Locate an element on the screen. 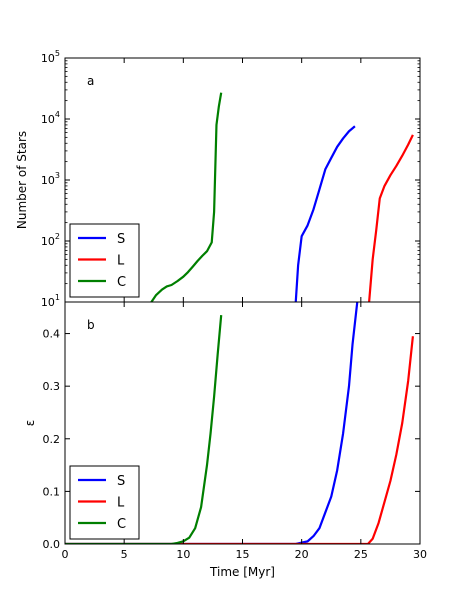  panel-letter: b is located at coordinates (91, 325).